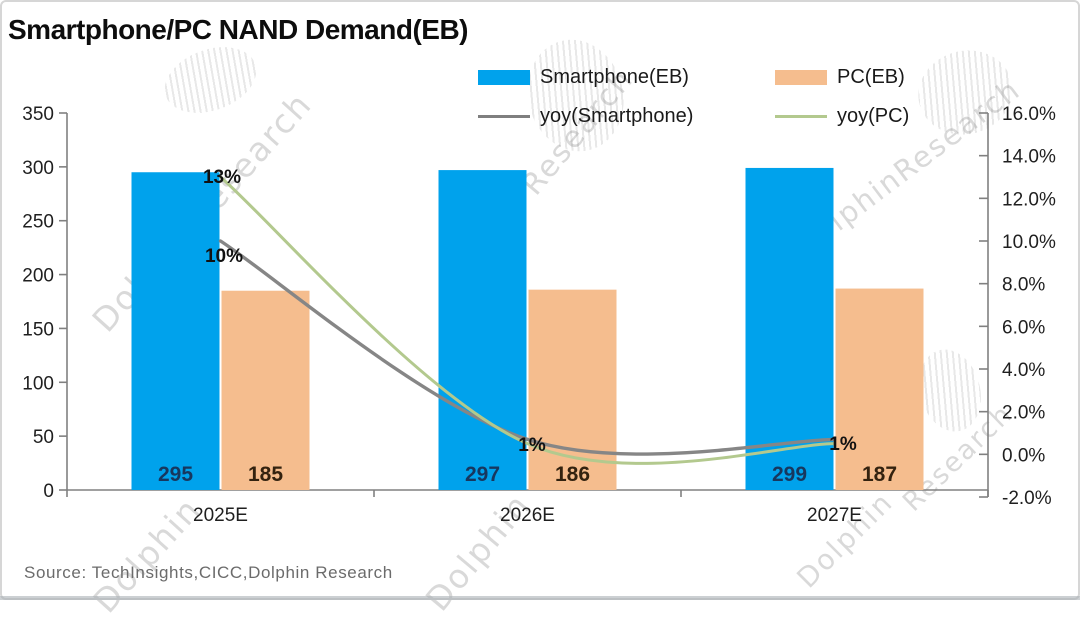 The width and height of the screenshot is (1080, 620). Describe the element at coordinates (38, 329) in the screenshot. I see `left-axis-tick-label: 150` at that location.